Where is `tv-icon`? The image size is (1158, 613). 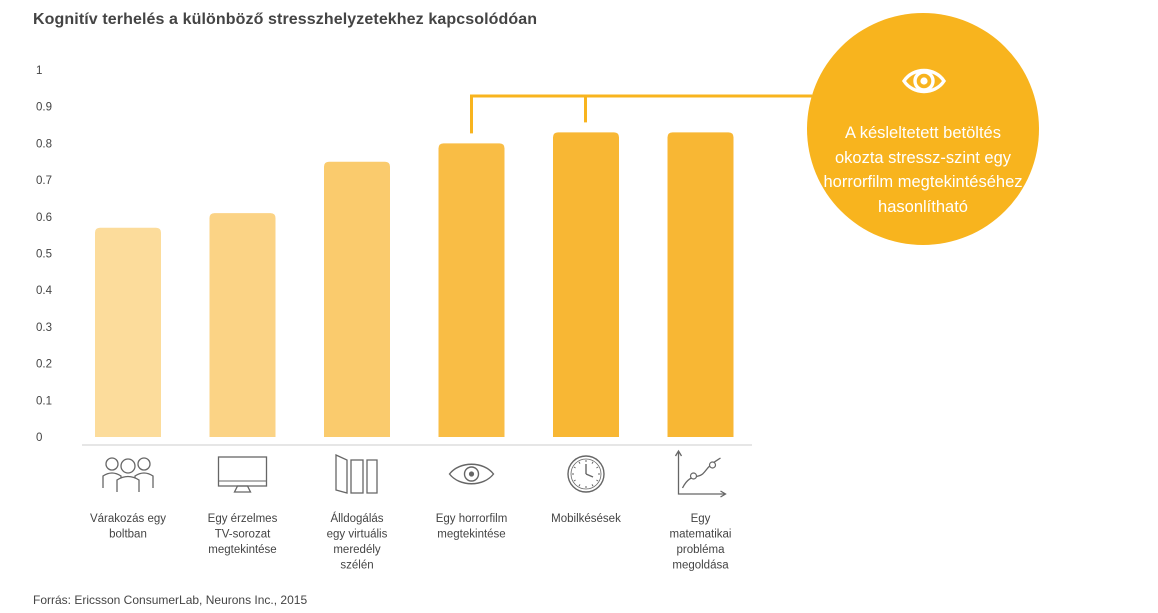
tv-icon is located at coordinates (242, 474).